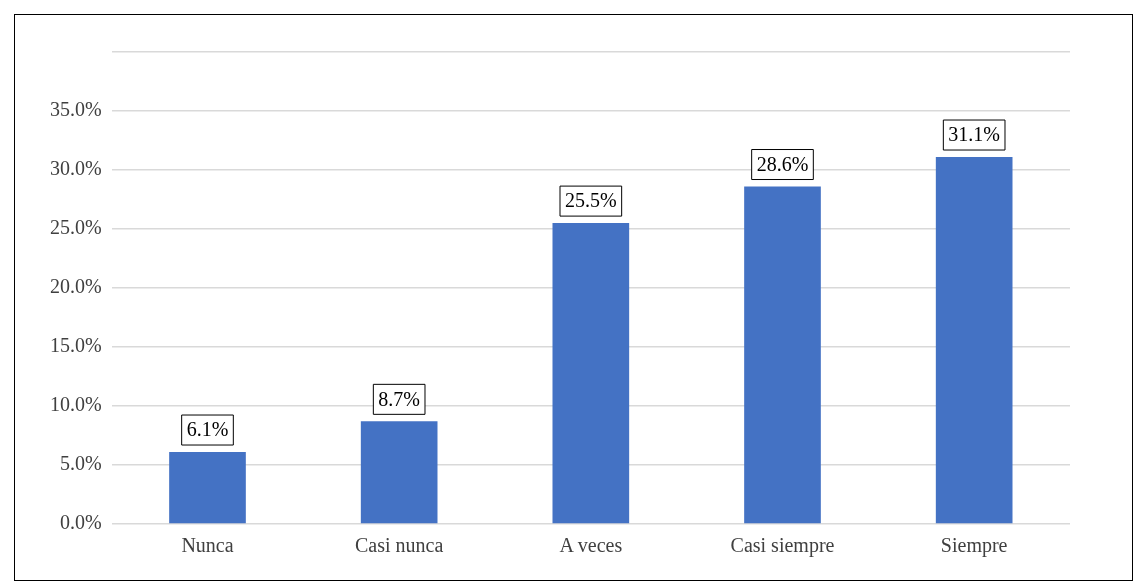 This screenshot has height=583, width=1135. What do you see at coordinates (75, 404) in the screenshot?
I see `y-tick-label: 10.0%` at bounding box center [75, 404].